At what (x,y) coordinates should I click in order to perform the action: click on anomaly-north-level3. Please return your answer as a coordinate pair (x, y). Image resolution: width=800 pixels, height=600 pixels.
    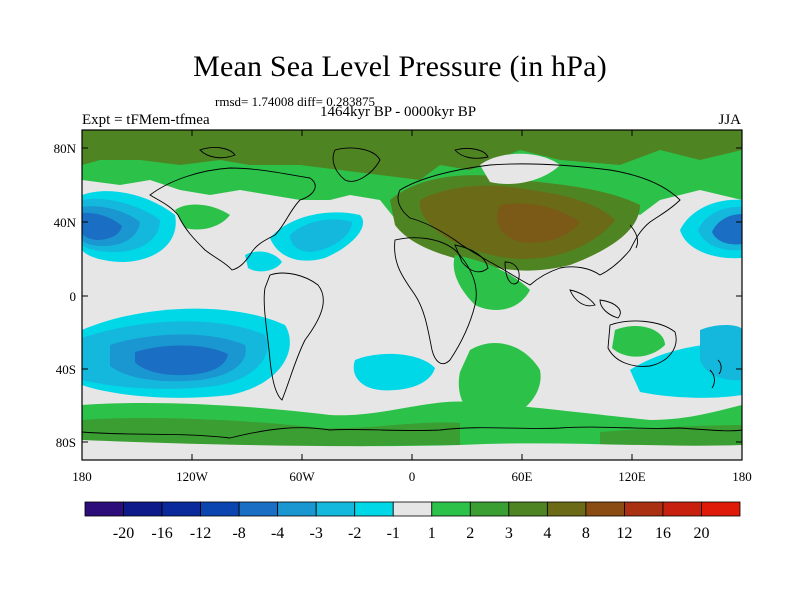
    Looking at the image, I should click on (412, 155).